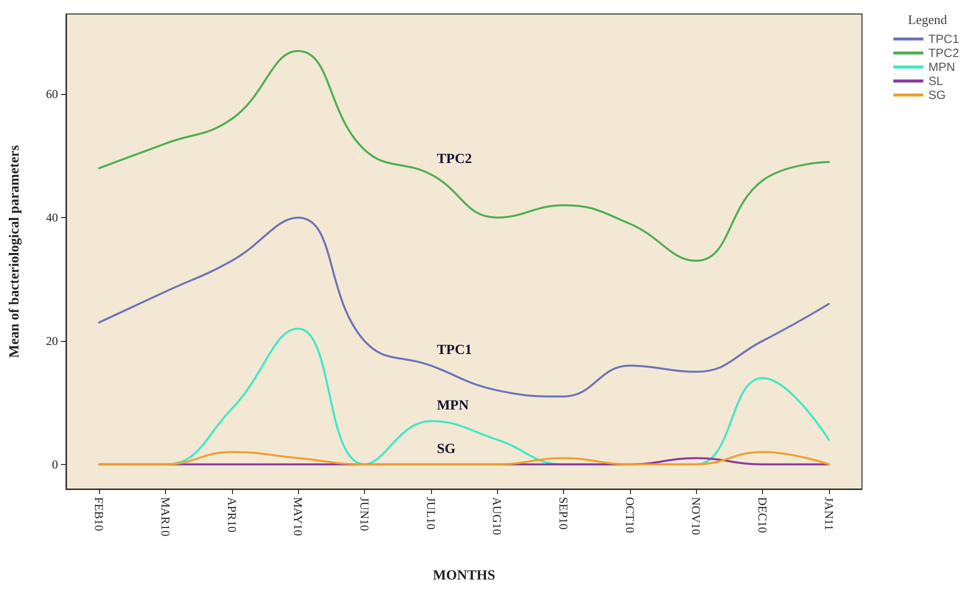 The width and height of the screenshot is (974, 591). I want to click on x-tick-label: JUL10, so click(431, 513).